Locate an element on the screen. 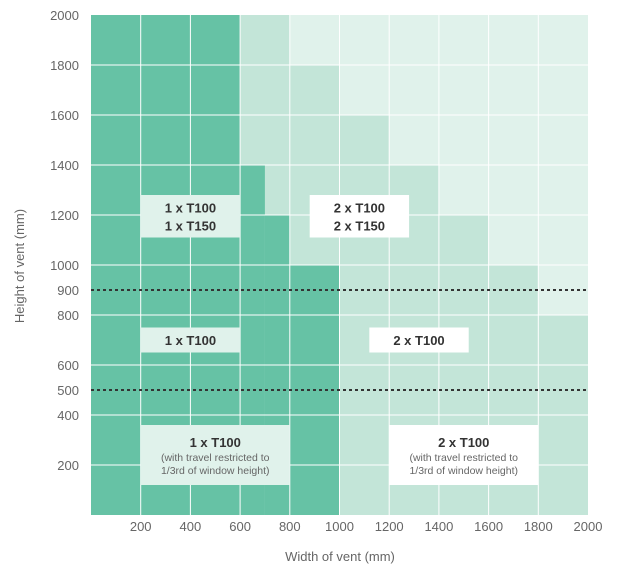 The width and height of the screenshot is (619, 567). x-tick-label: 2000 is located at coordinates (588, 526).